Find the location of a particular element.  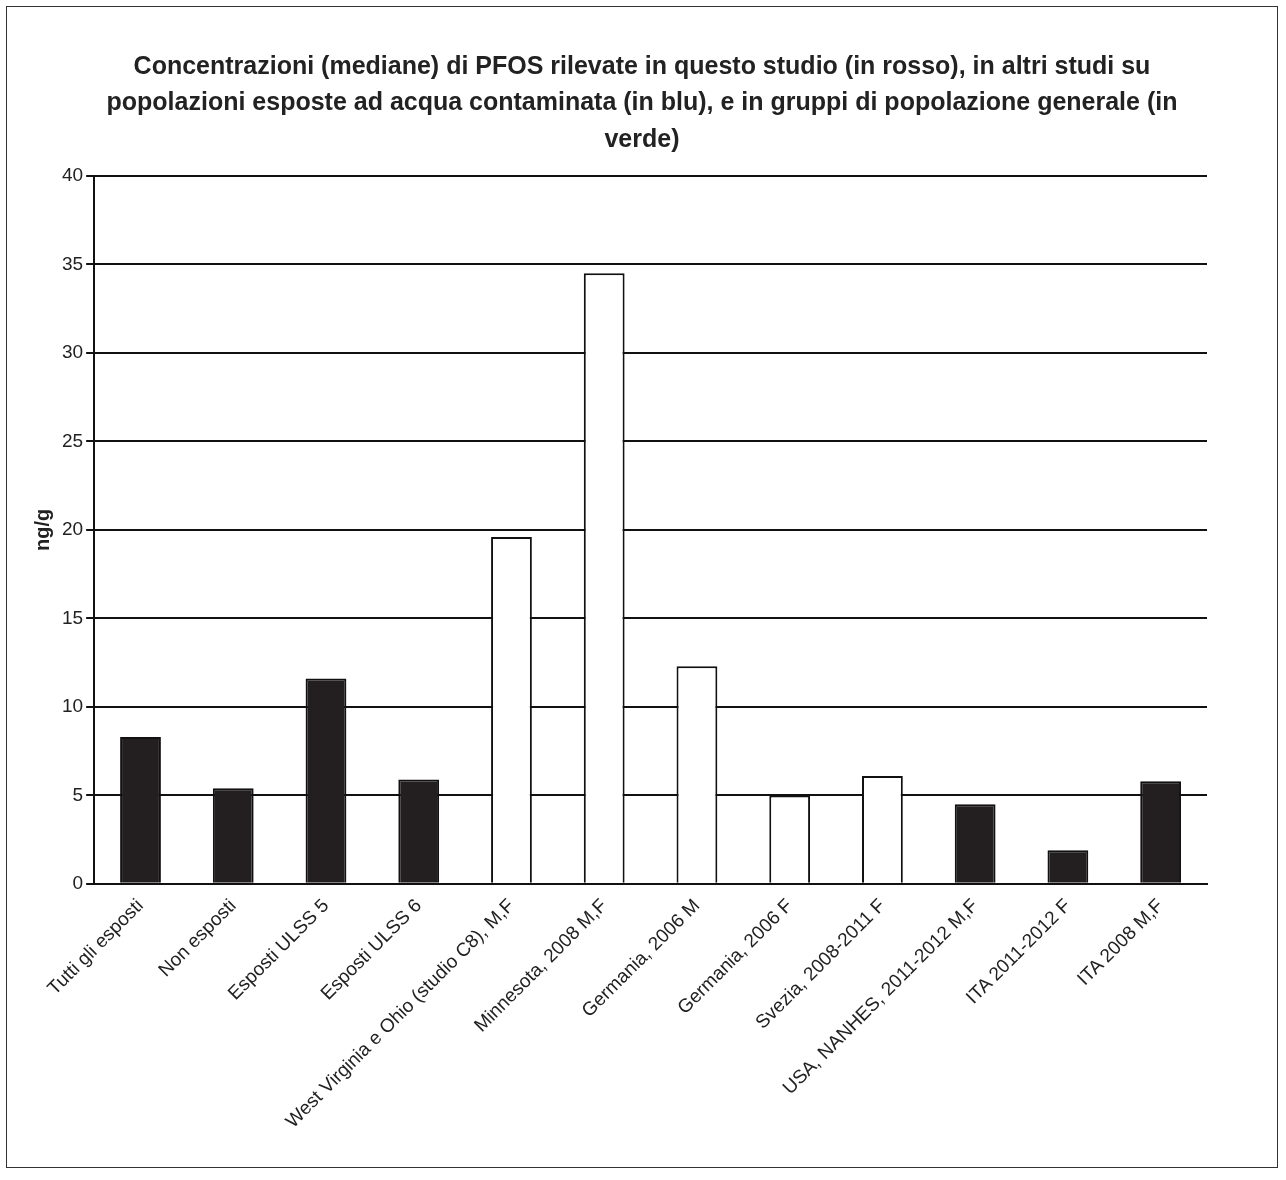

y-tick-label: 15 is located at coordinates (72, 617).